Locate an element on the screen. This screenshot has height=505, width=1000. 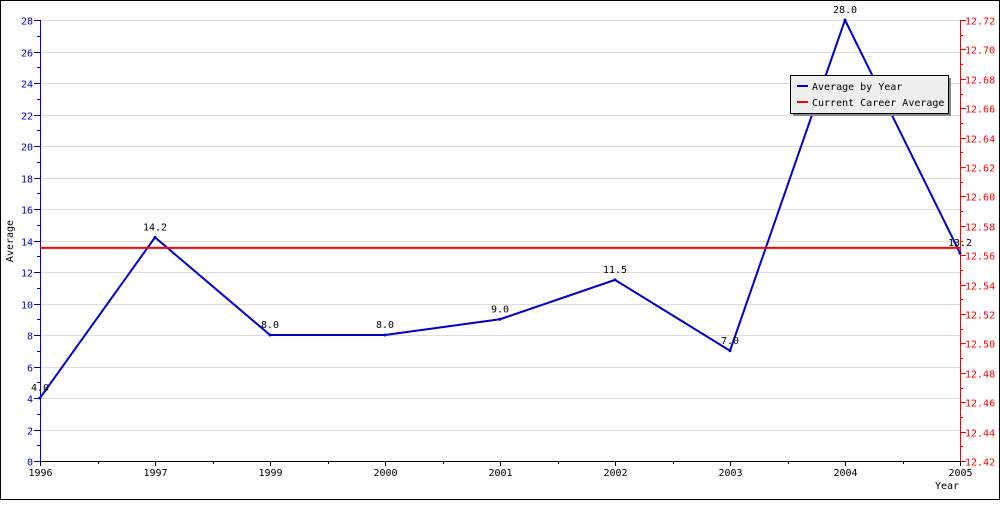
right-tick-label: 12.54 is located at coordinates (980, 287).